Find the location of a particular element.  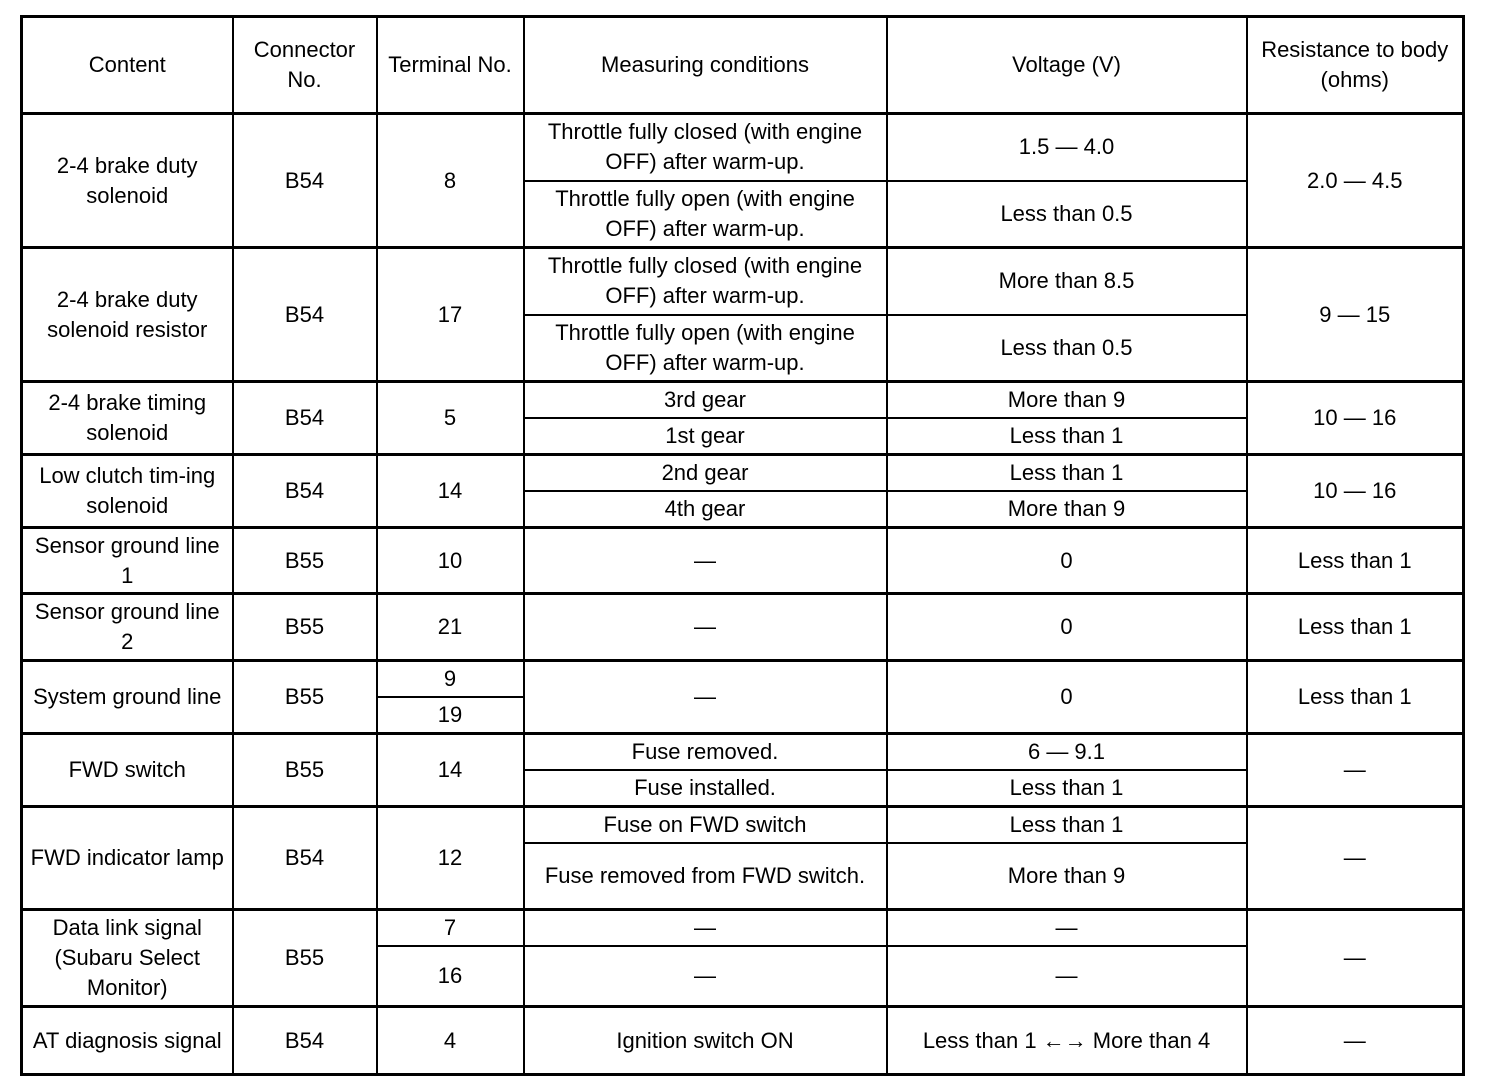

table-row: FWD switch B55 14 Fuse removed. 6 — 9.1— is located at coordinates (742, 770).